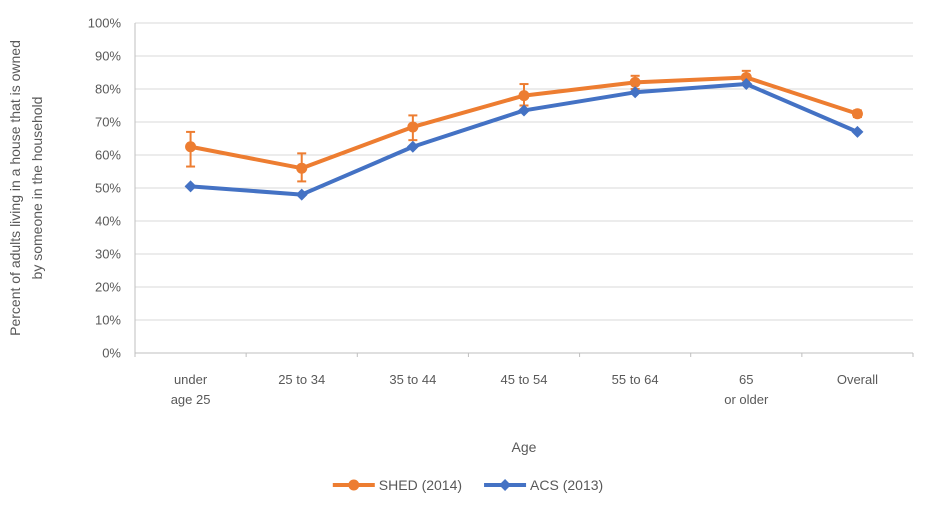 The height and width of the screenshot is (520, 936). Describe the element at coordinates (191, 399) in the screenshot. I see `x-category-label: age 25` at that location.